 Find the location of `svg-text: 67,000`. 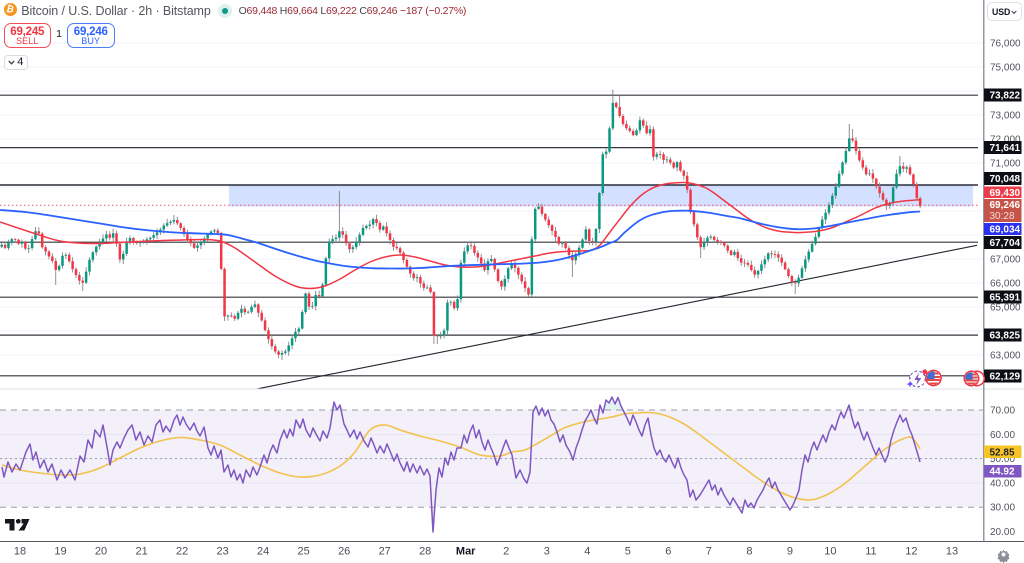

svg-text: 67,000 is located at coordinates (1005, 259).